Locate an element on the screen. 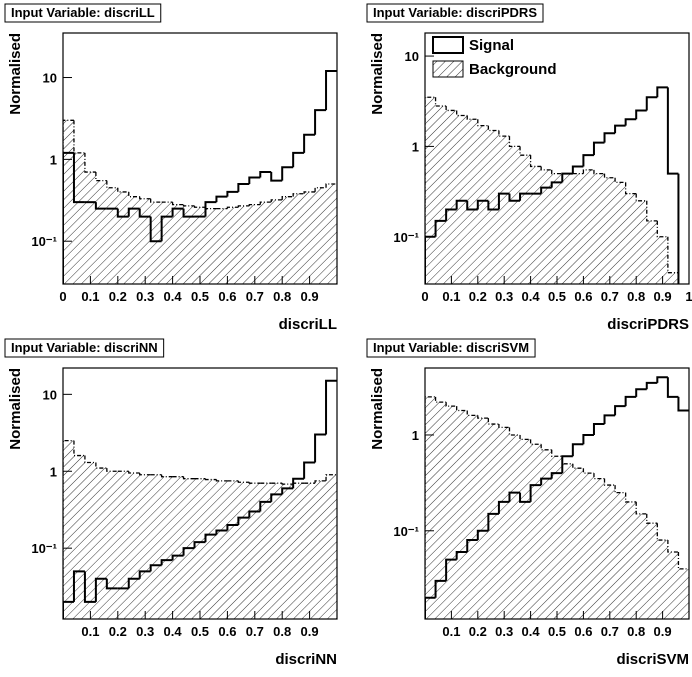 The height and width of the screenshot is (677, 692). x-tick-label: 0.6 is located at coordinates (583, 631).